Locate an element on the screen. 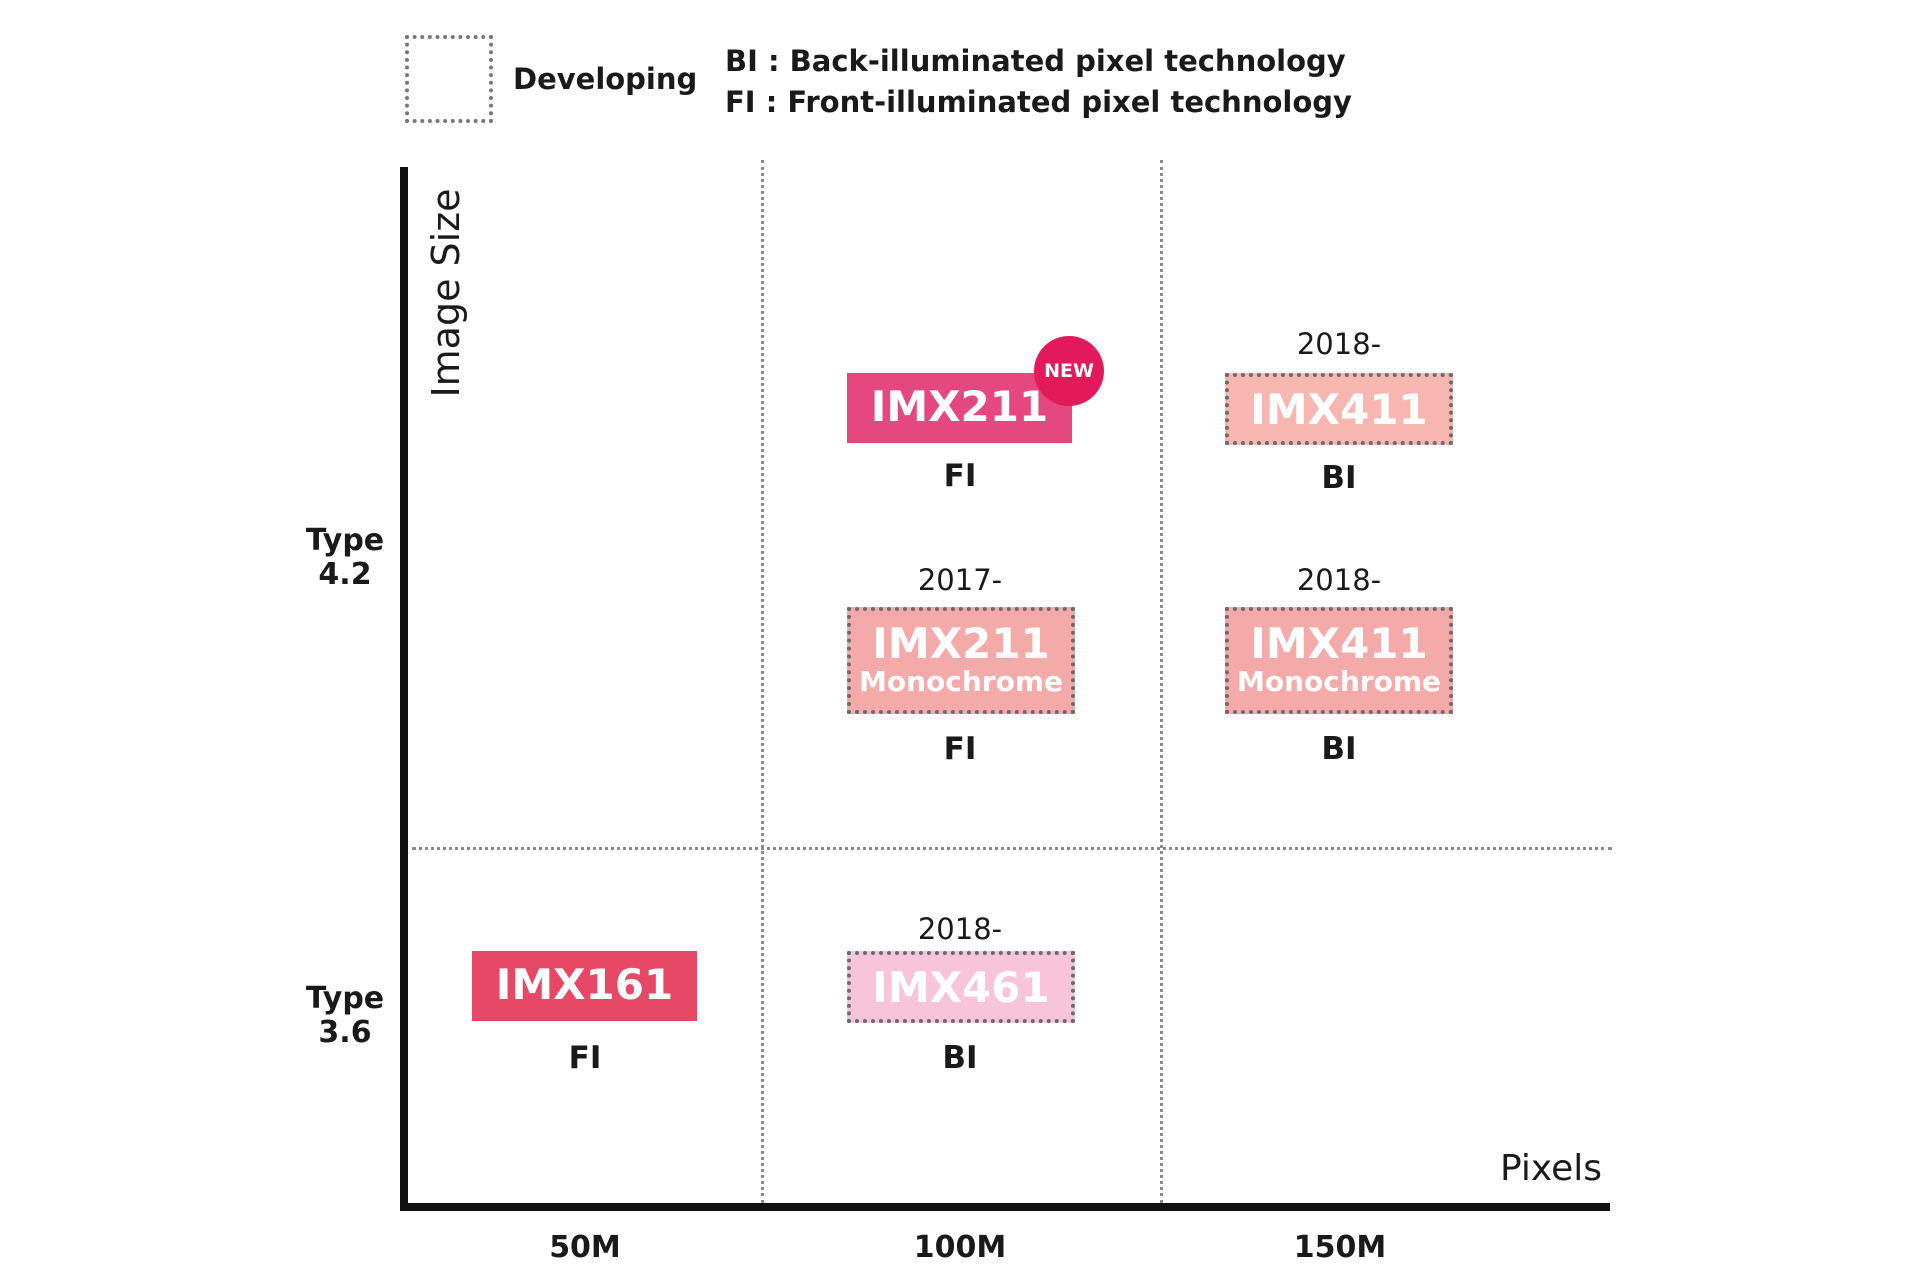  sensor-imx411-monochrome: IMX411 Monochrome is located at coordinates (1339, 660).